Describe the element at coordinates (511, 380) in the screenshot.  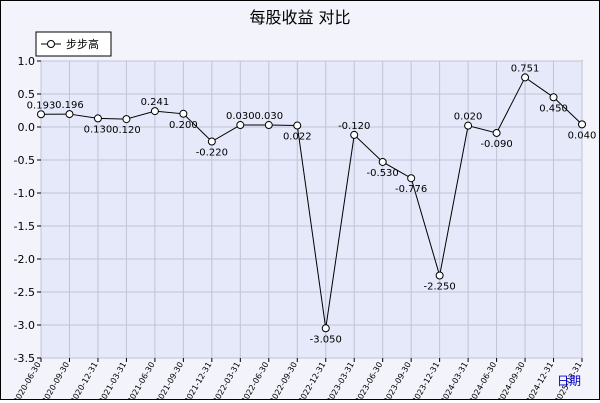
I see `x-tick-label: 2024-09-30` at that location.